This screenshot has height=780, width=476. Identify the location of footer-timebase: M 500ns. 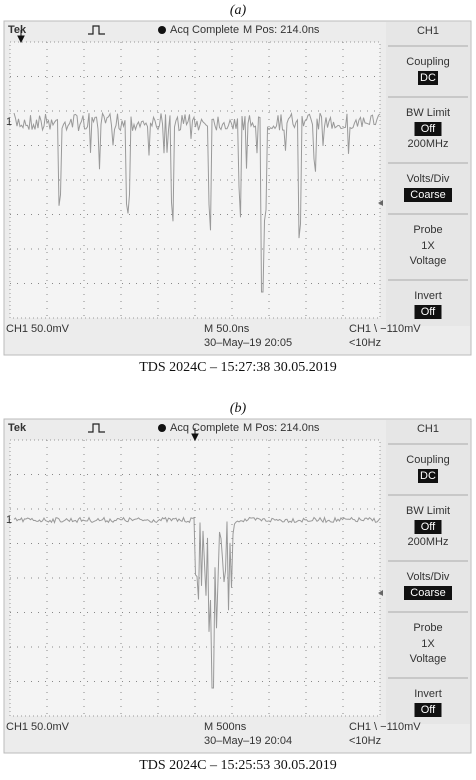
(225, 727).